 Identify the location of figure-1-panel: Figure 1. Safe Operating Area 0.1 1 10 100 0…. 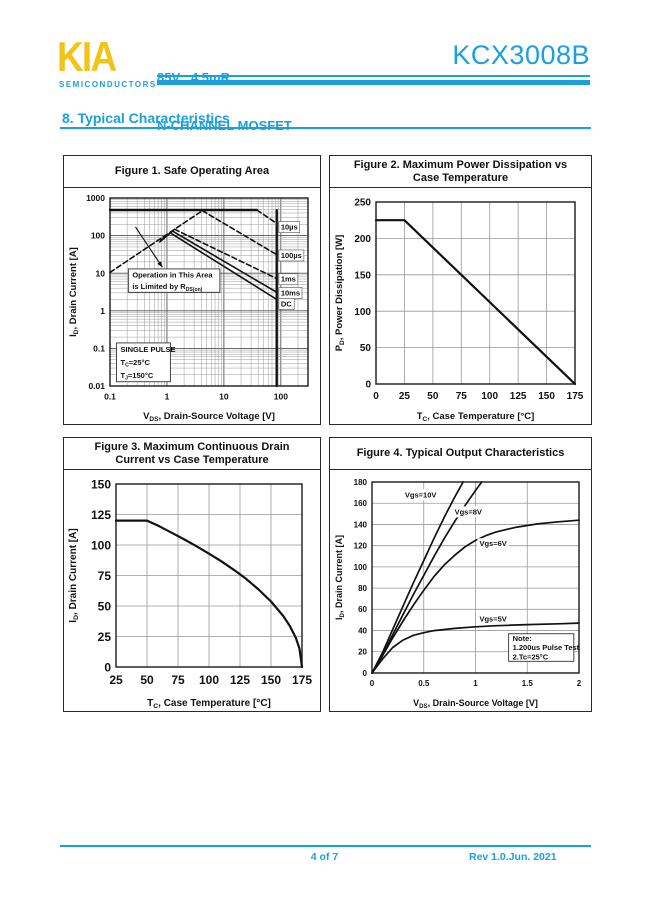
(192, 290).